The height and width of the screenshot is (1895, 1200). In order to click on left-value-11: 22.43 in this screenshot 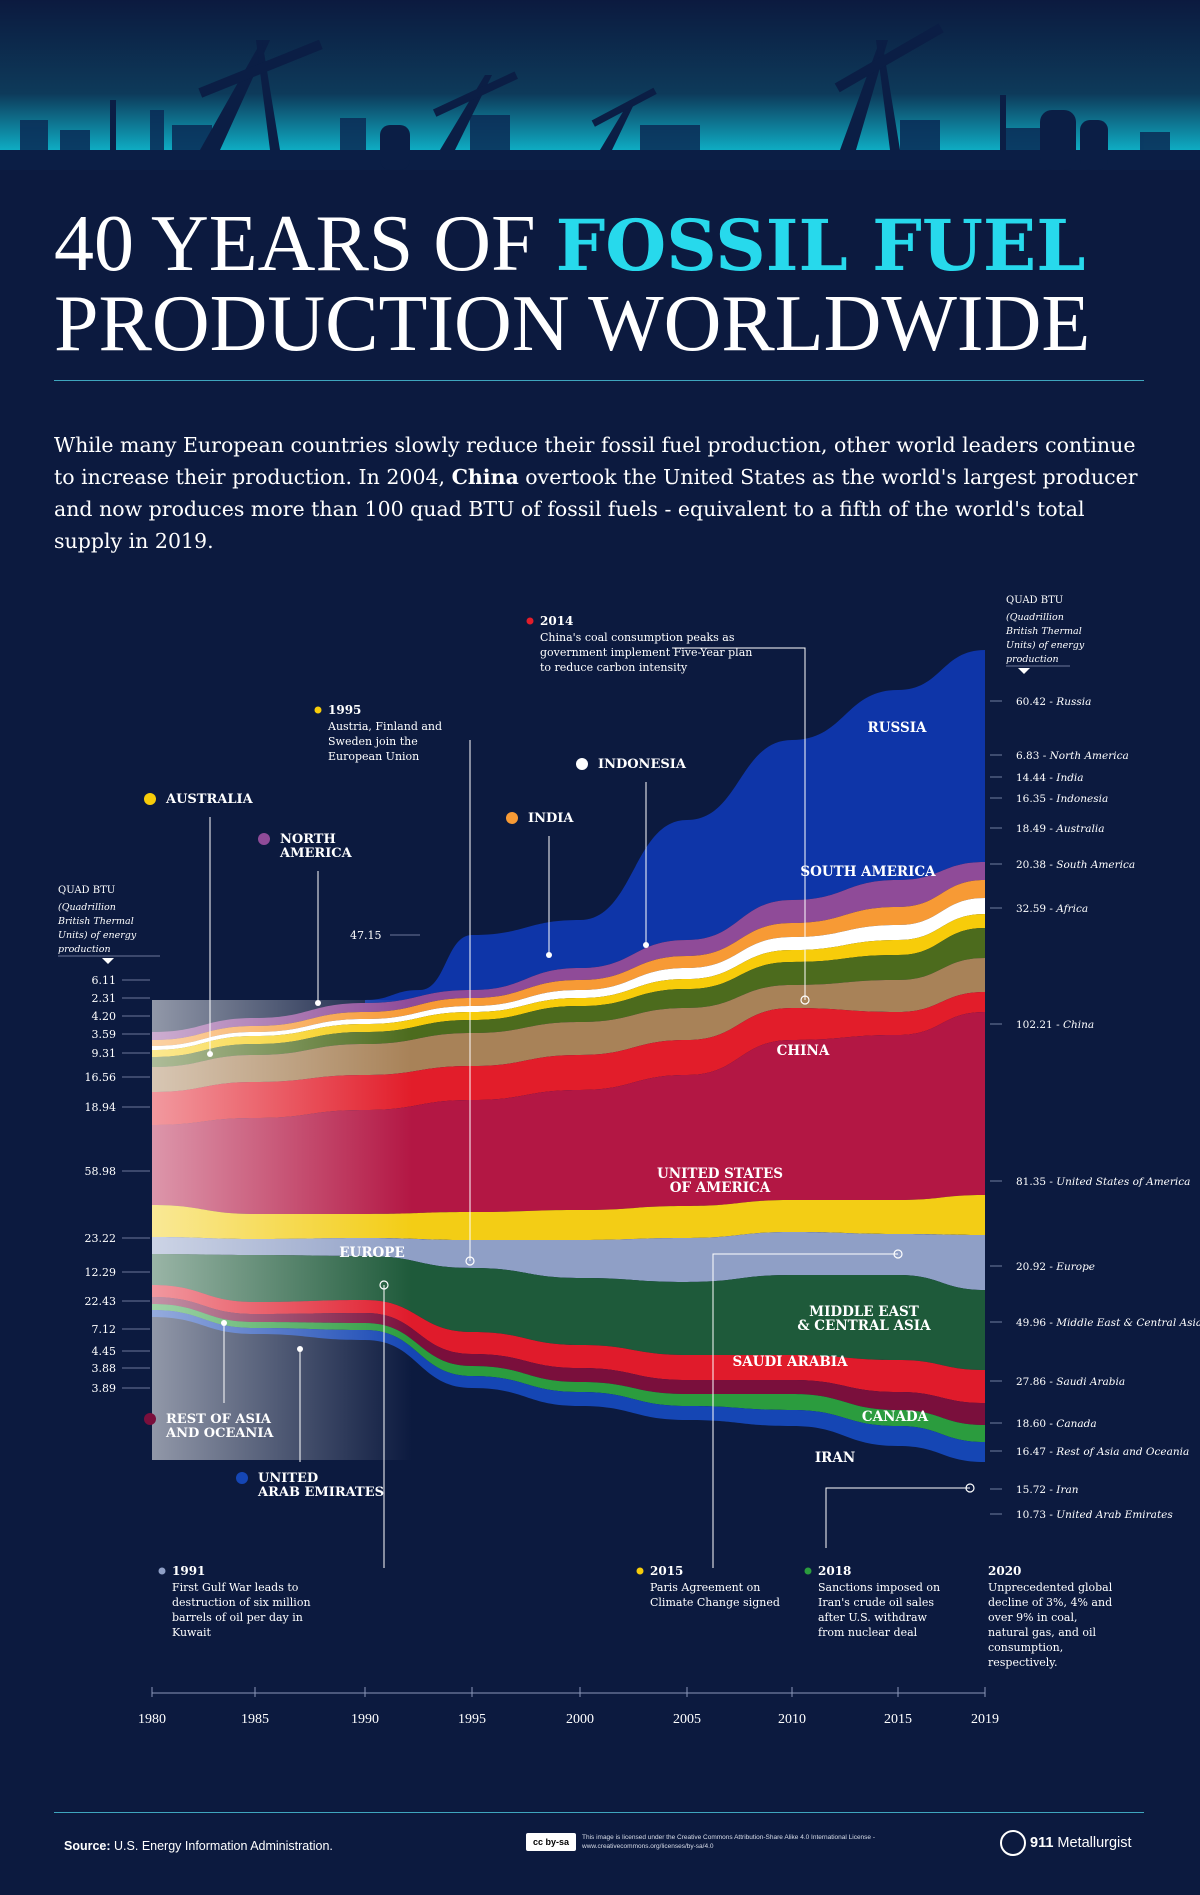, I will do `click(101, 1301)`.